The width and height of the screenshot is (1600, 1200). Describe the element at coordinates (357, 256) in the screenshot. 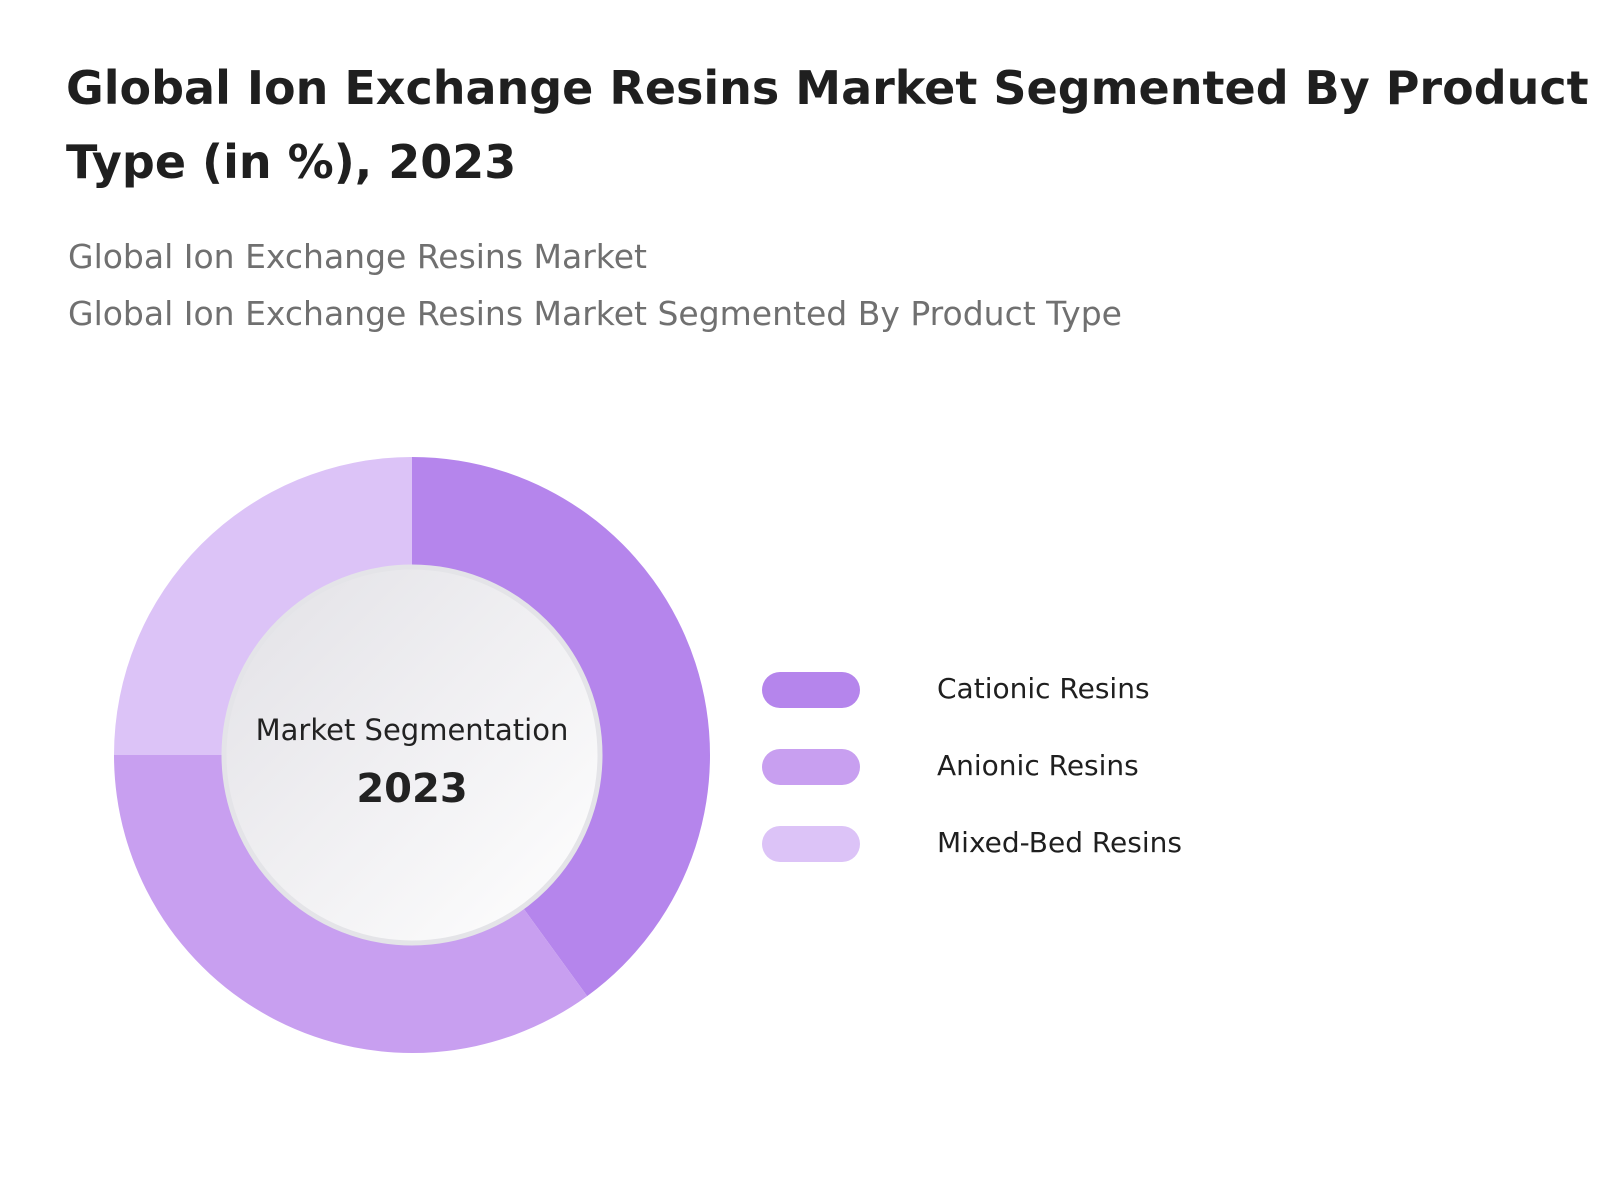

I see `subtitle: Global Ion Exchange Resins Market` at that location.